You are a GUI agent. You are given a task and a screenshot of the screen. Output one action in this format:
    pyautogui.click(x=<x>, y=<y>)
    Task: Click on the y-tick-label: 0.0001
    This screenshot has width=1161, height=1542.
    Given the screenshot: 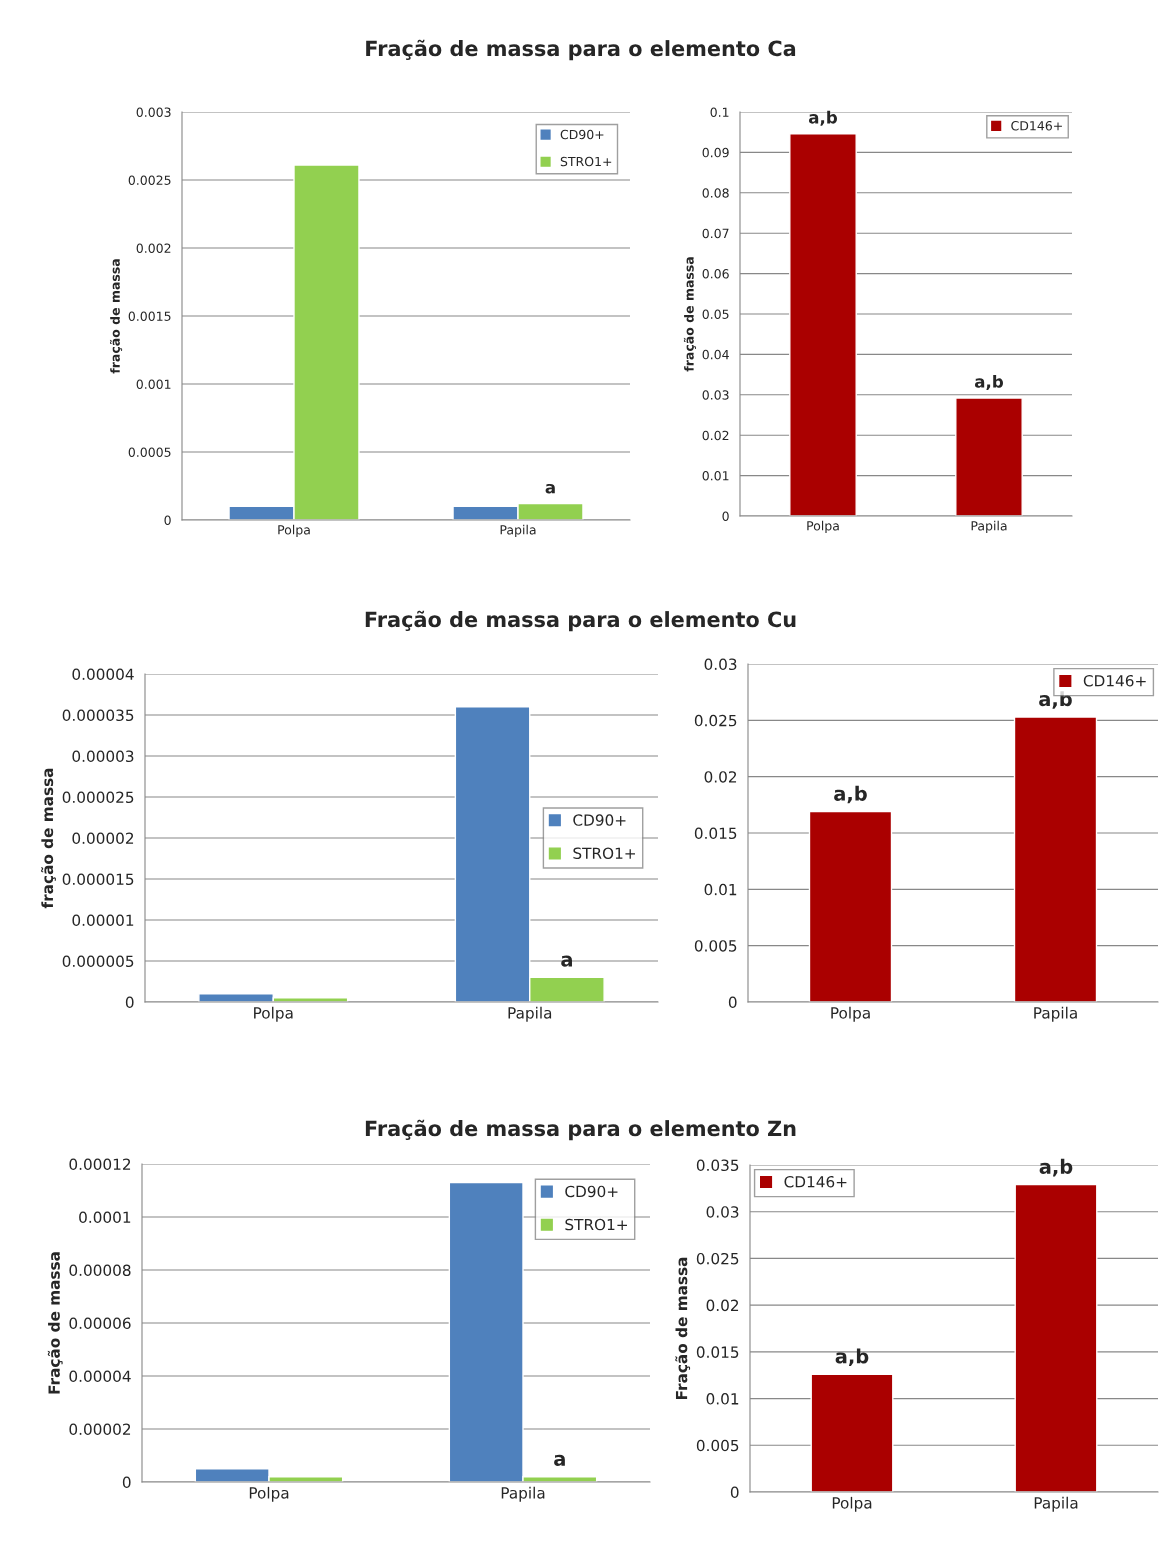 What is the action you would take?
    pyautogui.click(x=105, y=1217)
    